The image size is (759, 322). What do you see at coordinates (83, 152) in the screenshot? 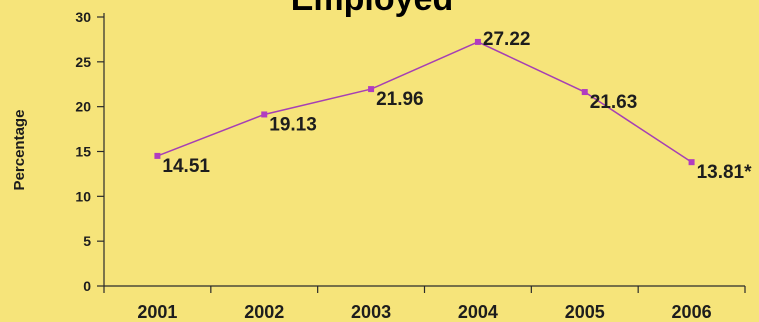
I see `y-tick-label: 15` at bounding box center [83, 152].